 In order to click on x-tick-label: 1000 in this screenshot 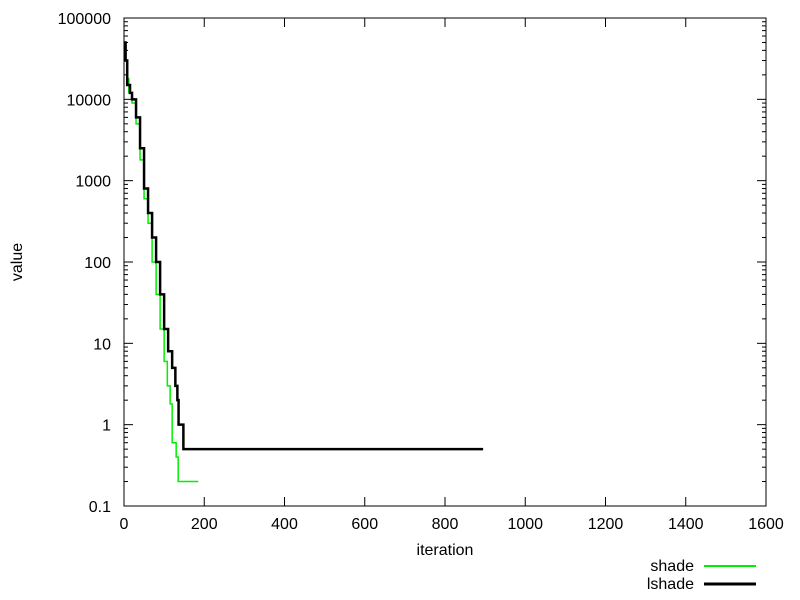, I will do `click(525, 524)`.